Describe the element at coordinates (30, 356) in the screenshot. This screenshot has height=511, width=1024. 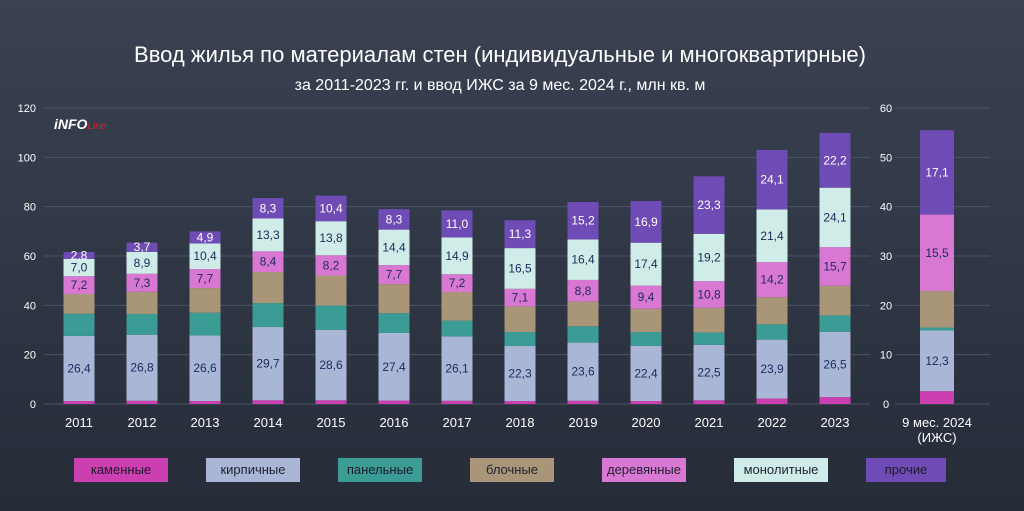
I see `left-axis-tick-label: 20` at that location.